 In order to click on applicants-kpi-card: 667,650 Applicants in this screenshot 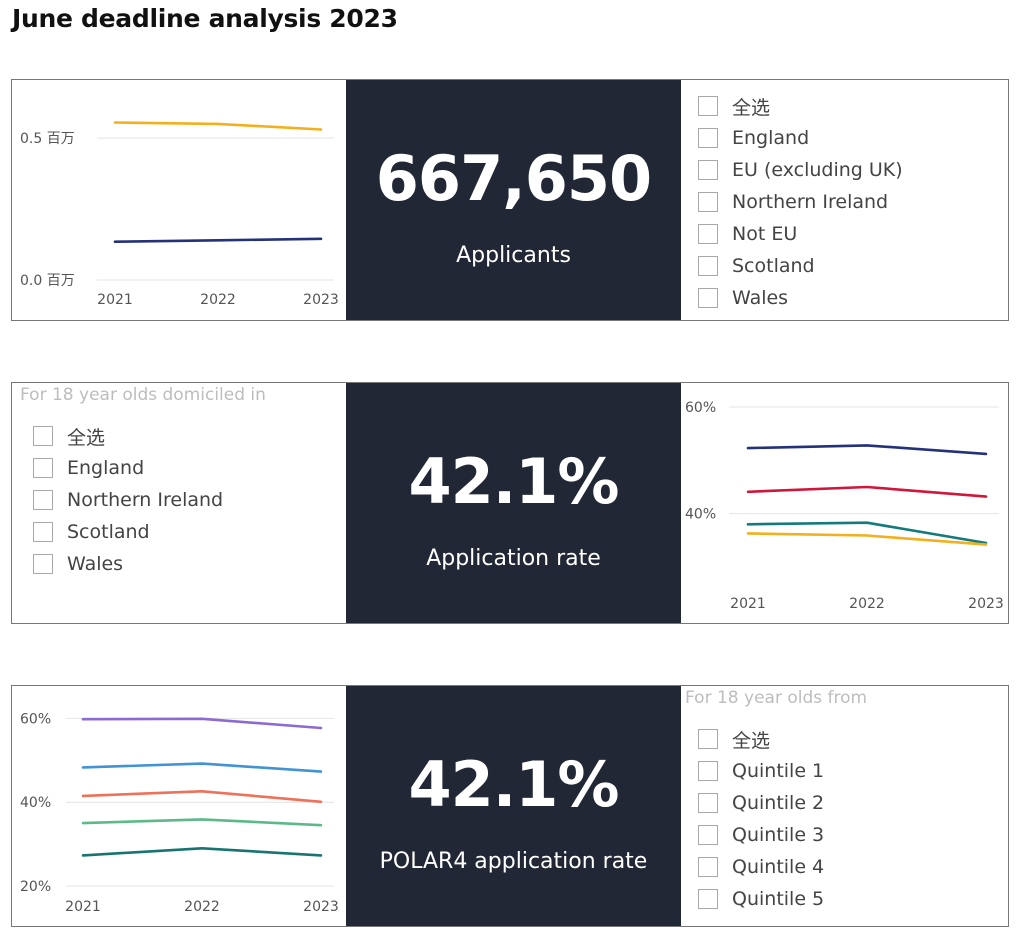, I will do `click(513, 200)`.